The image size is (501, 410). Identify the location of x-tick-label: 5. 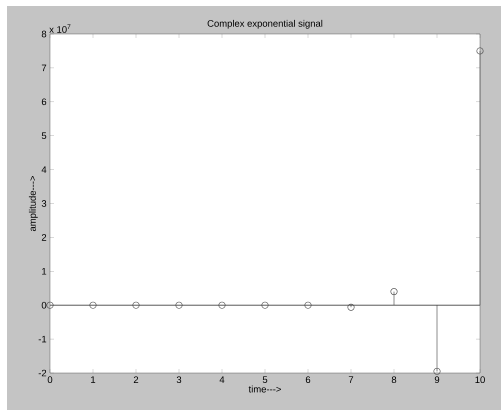
(265, 379).